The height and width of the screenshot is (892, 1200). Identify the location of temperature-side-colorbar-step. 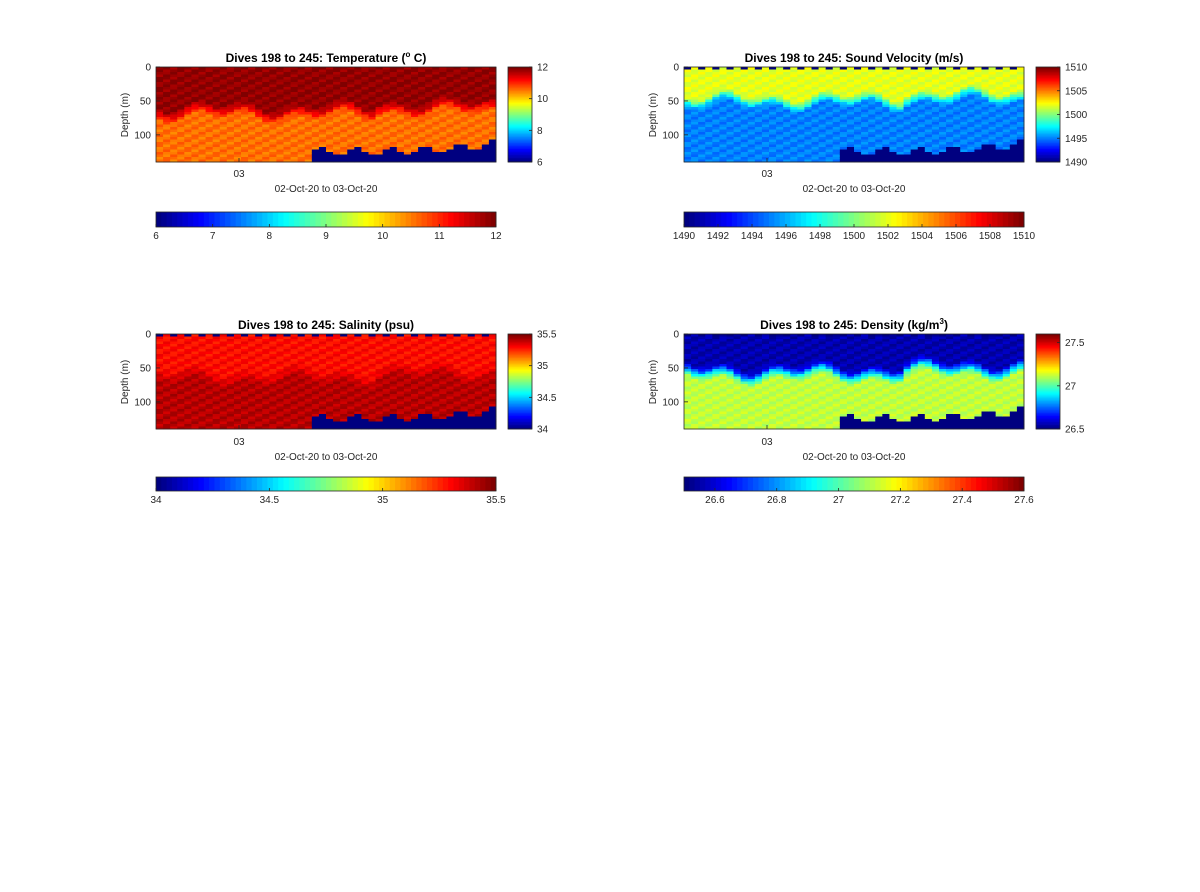
(520, 151).